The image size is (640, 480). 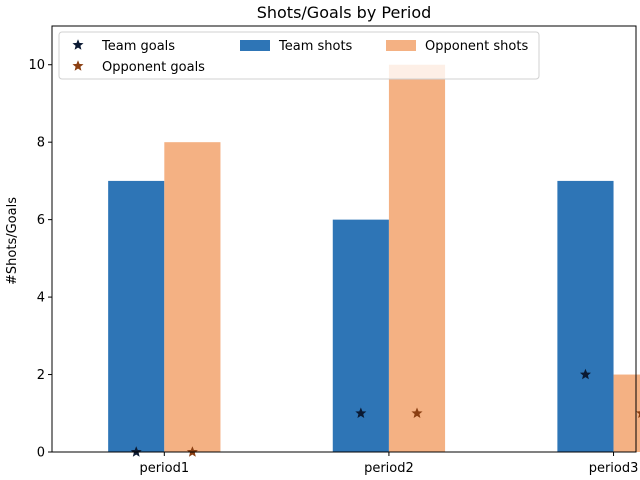 I want to click on marker-opponent-goals-period2, so click(x=417, y=412).